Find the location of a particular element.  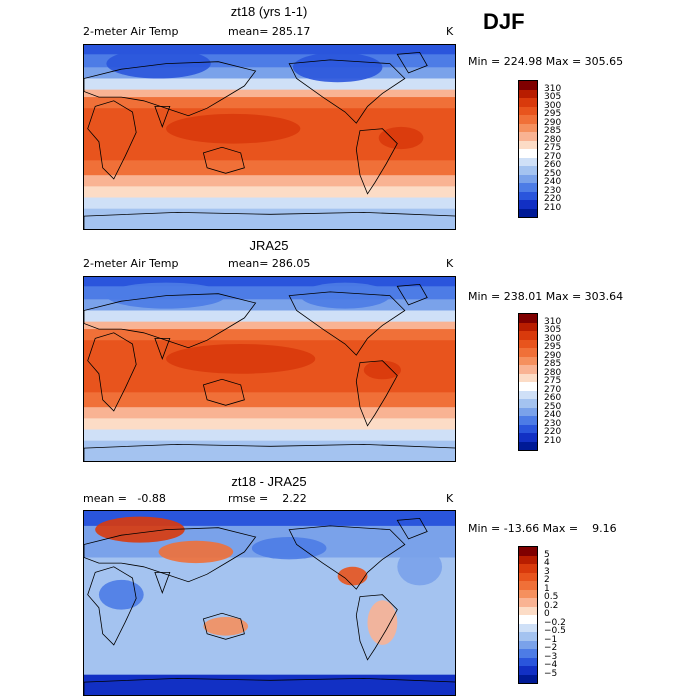

colorbar-tick-label: 260 is located at coordinates (553, 398).